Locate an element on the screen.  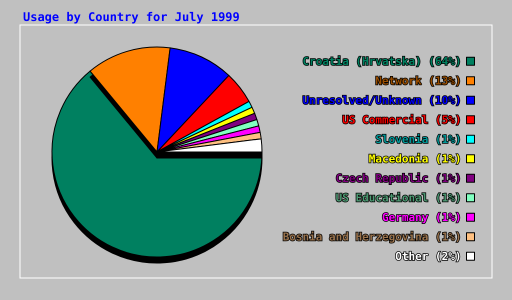
legend-label: US Commercial (5%) is located at coordinates (402, 119).